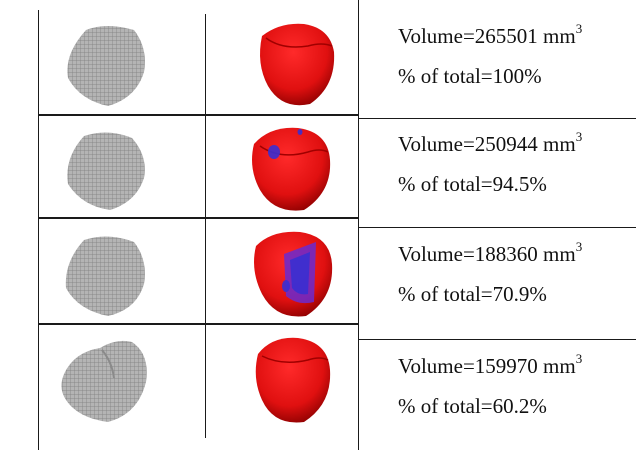 The height and width of the screenshot is (450, 636). Describe the element at coordinates (470, 76) in the screenshot. I see `row-1-percent: % of total=100%` at that location.